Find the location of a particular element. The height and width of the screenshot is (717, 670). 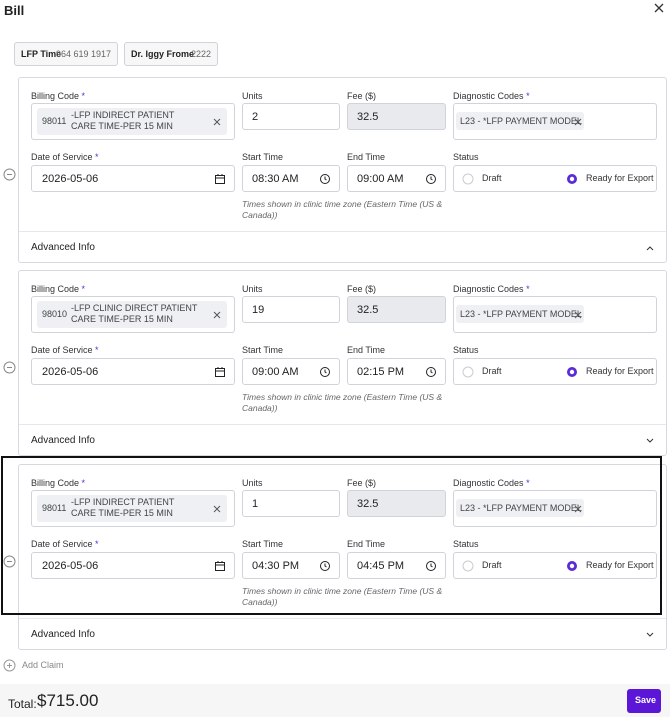

save-label: Save is located at coordinates (646, 700).